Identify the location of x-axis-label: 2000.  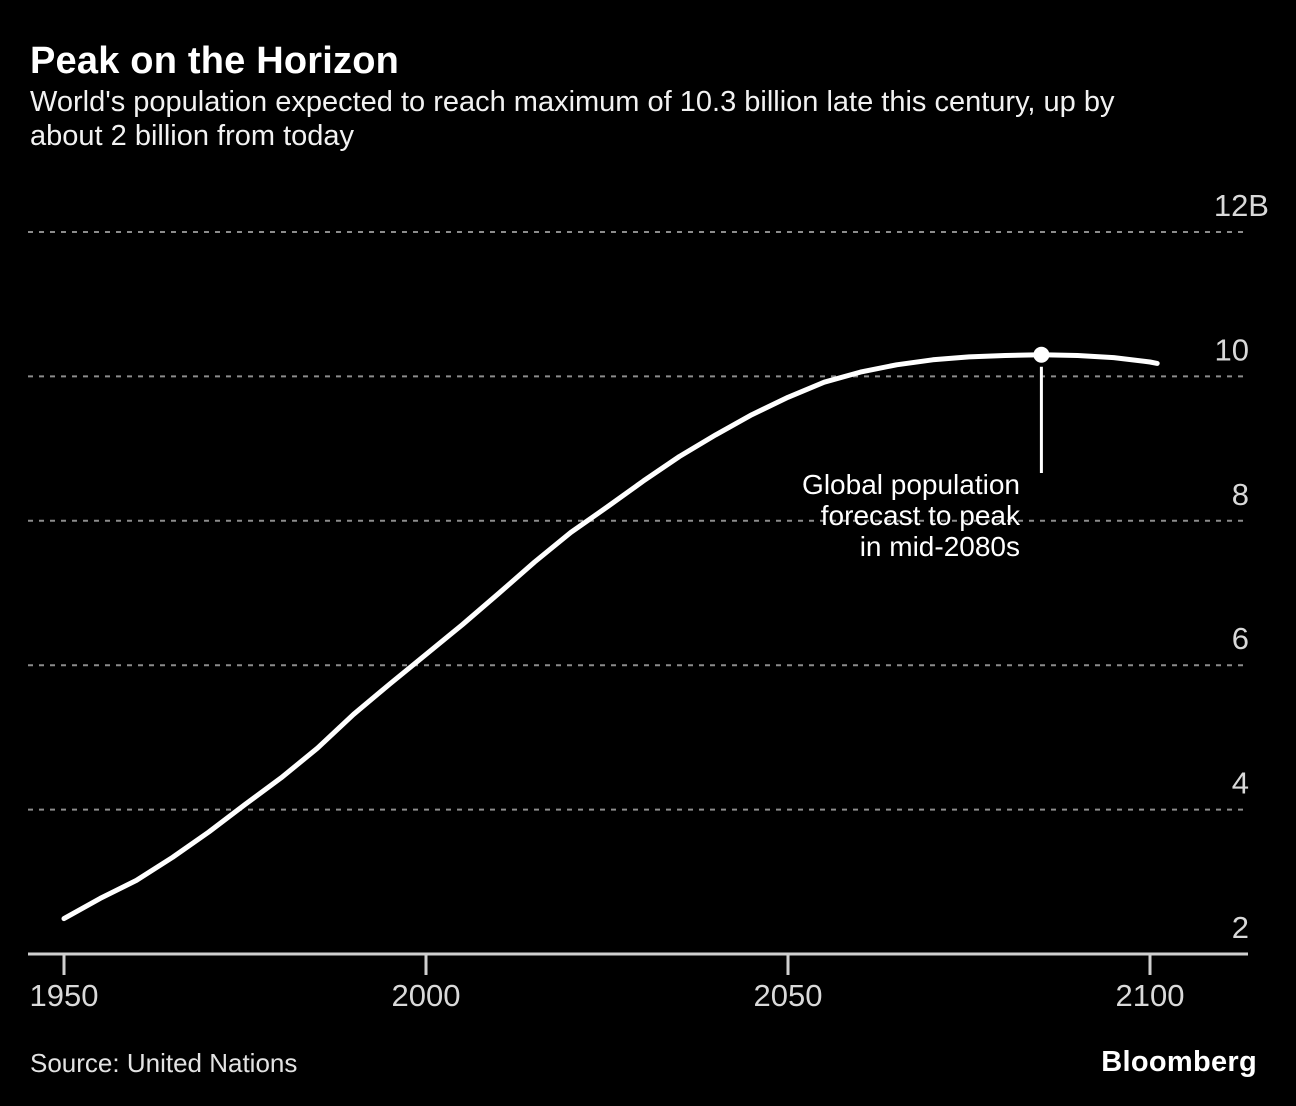
(426, 995).